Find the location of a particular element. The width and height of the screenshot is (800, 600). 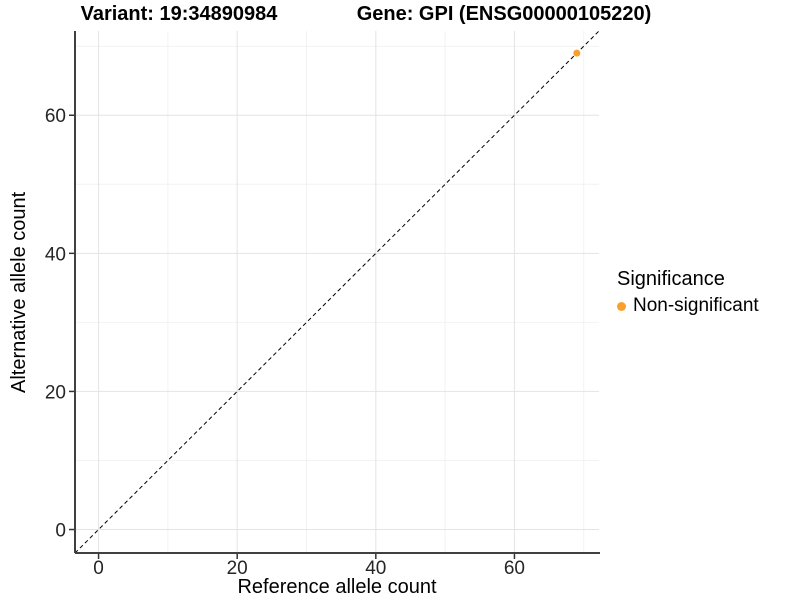

x-tick-label: 20 is located at coordinates (237, 568).